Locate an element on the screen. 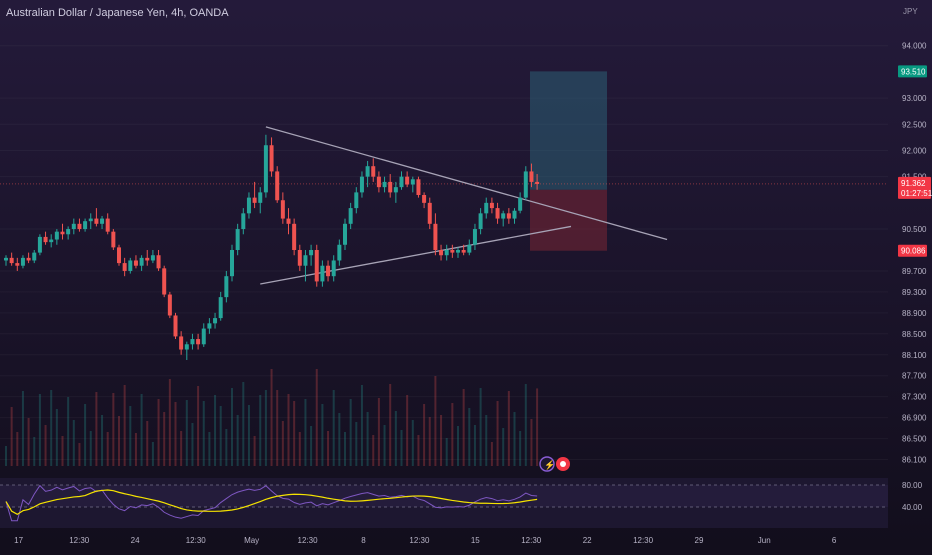  price-tick-label: 88.100 is located at coordinates (914, 355).